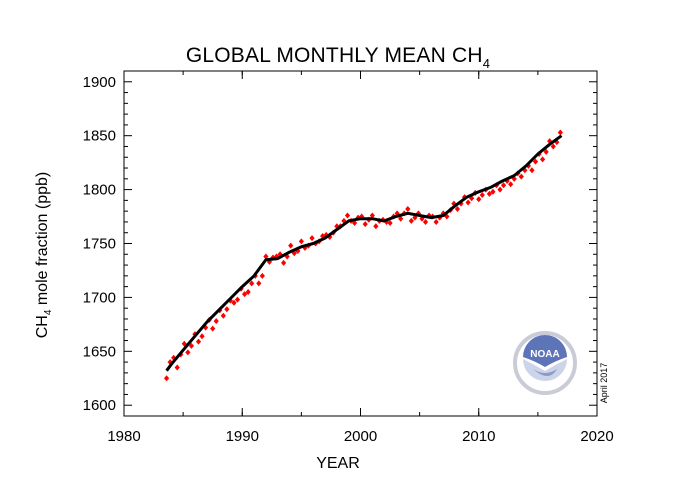 The image size is (676, 494). What do you see at coordinates (596, 436) in the screenshot?
I see `x-tick-label: 2020` at bounding box center [596, 436].